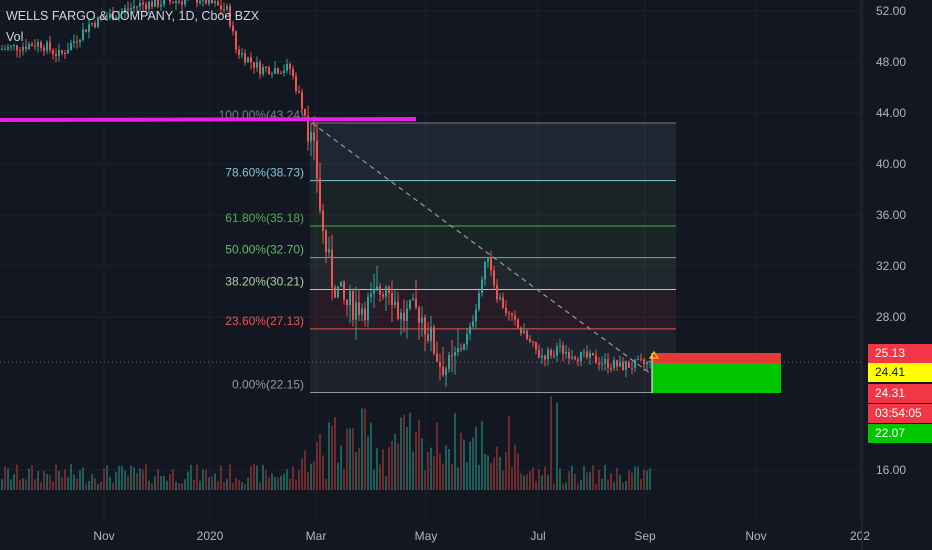 Image resolution: width=932 pixels, height=550 pixels. Describe the element at coordinates (654, 354) in the screenshot. I see `arrow-cursor-icon` at that location.